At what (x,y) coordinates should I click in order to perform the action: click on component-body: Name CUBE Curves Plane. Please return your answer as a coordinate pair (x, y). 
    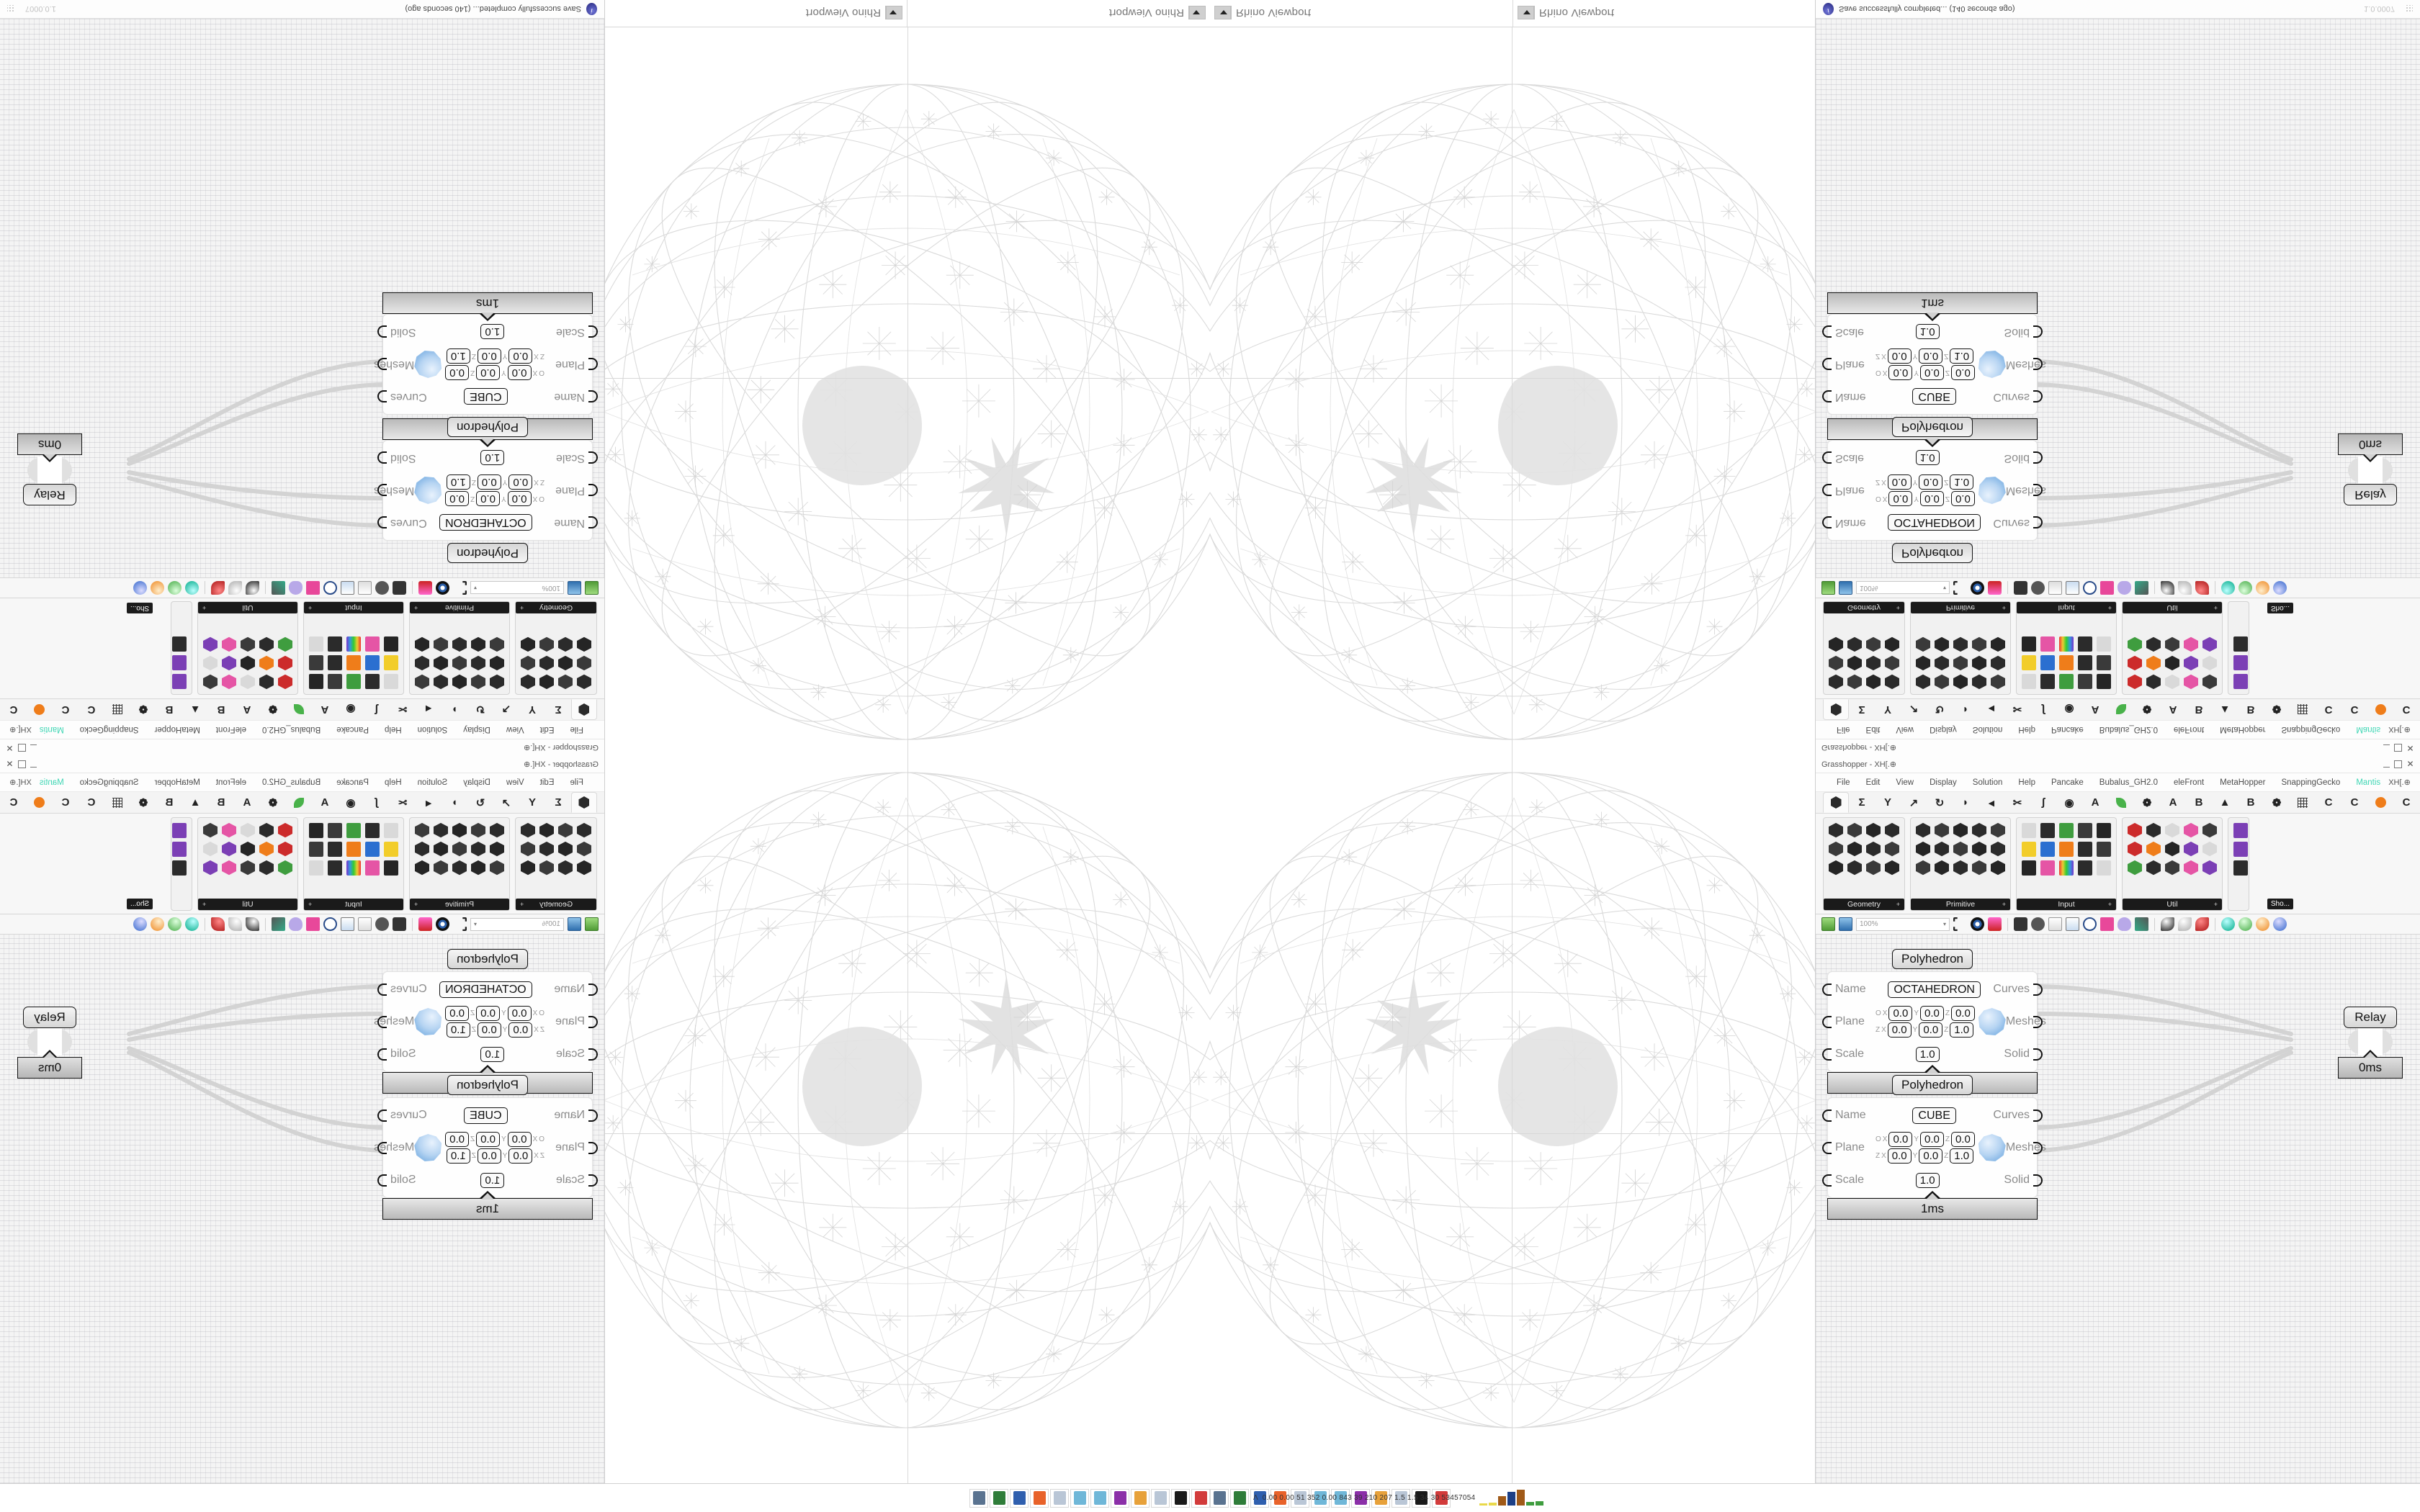
    Looking at the image, I should click on (486, 1147).